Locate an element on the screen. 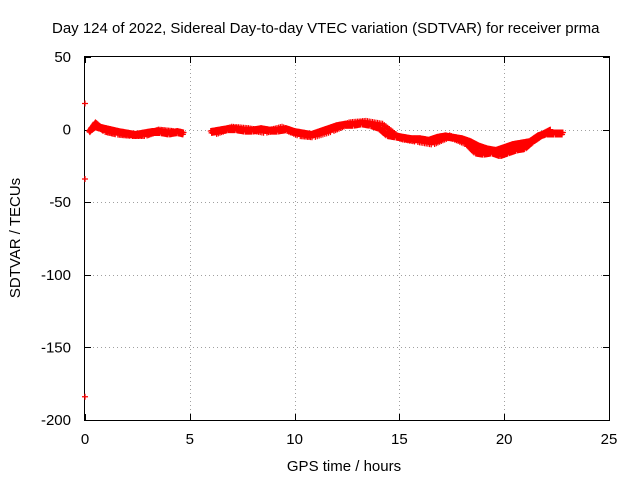  x-tick-label: 15 is located at coordinates (399, 439).